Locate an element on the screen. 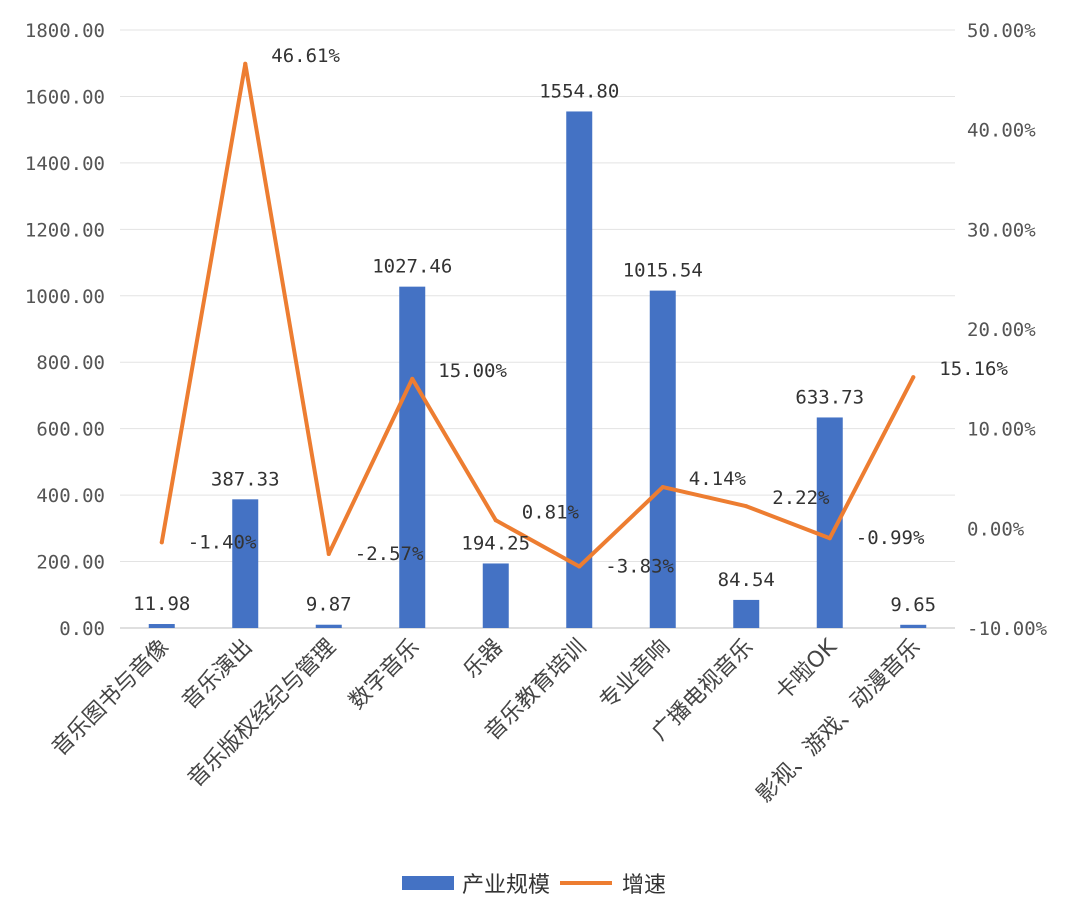  left-tick-label: 1600.00 is located at coordinates (65, 97).